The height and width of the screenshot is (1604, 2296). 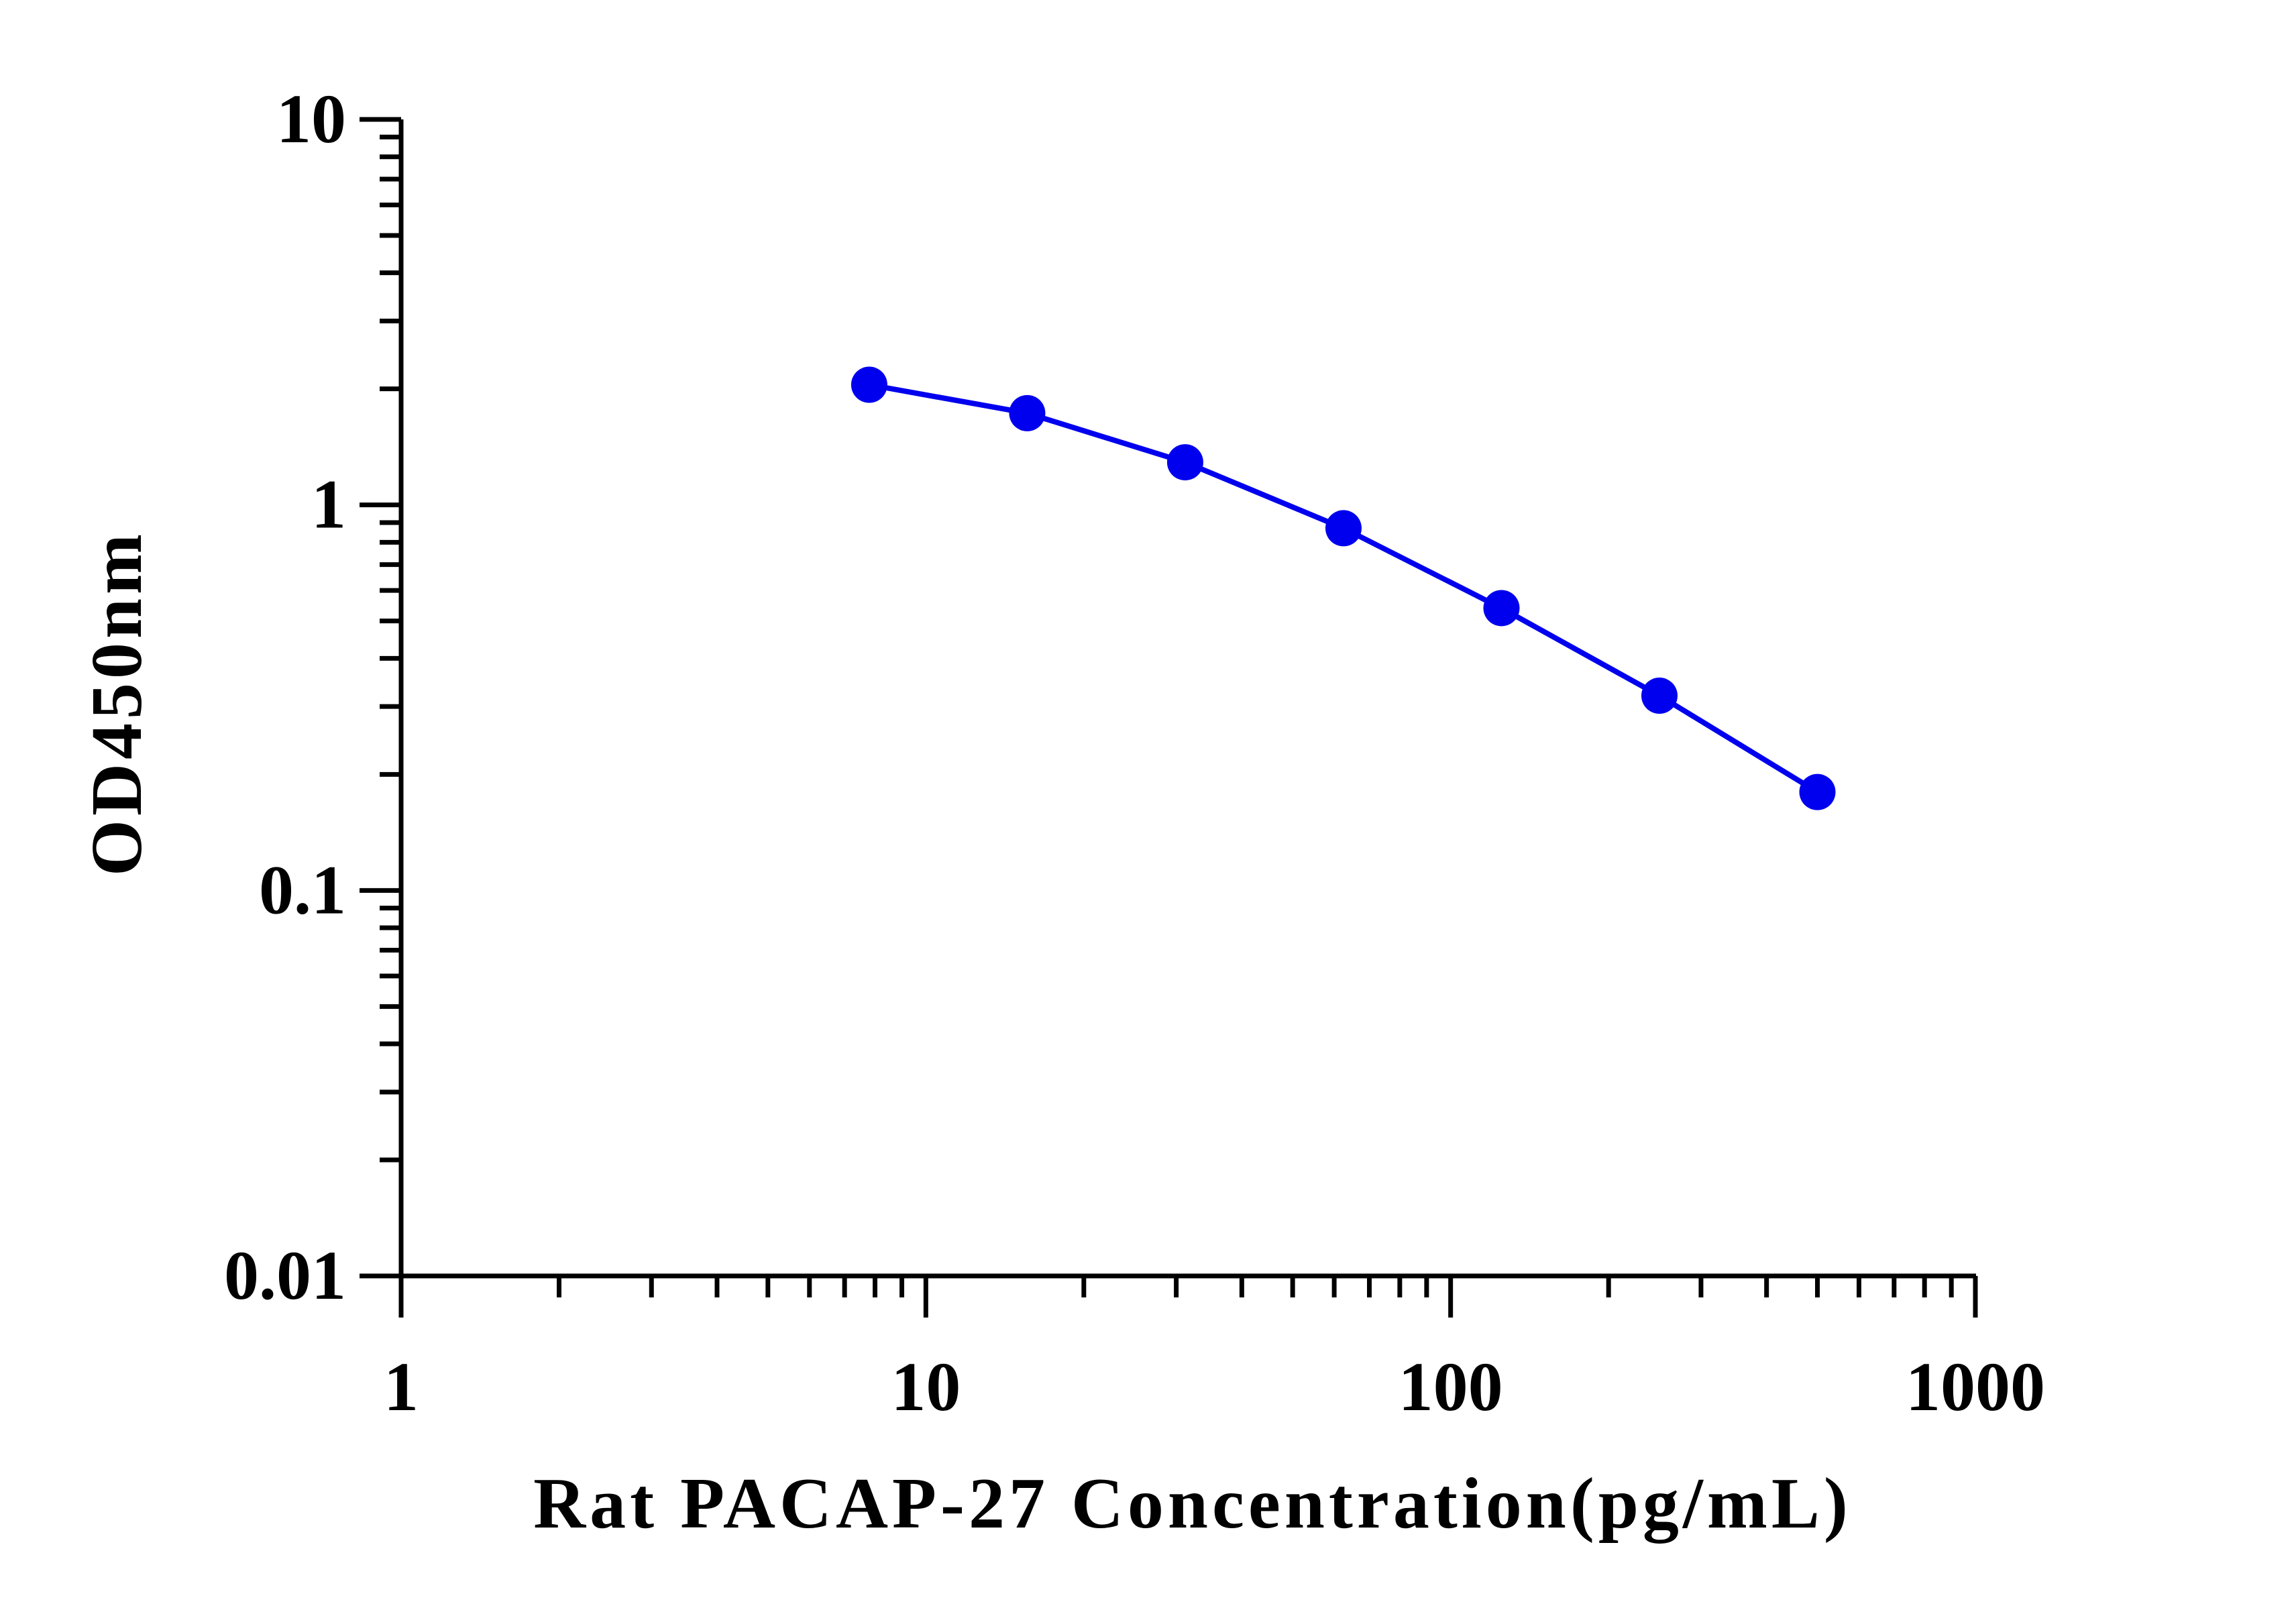 What do you see at coordinates (302, 889) in the screenshot?
I see `y-tick-label: 0.1` at bounding box center [302, 889].